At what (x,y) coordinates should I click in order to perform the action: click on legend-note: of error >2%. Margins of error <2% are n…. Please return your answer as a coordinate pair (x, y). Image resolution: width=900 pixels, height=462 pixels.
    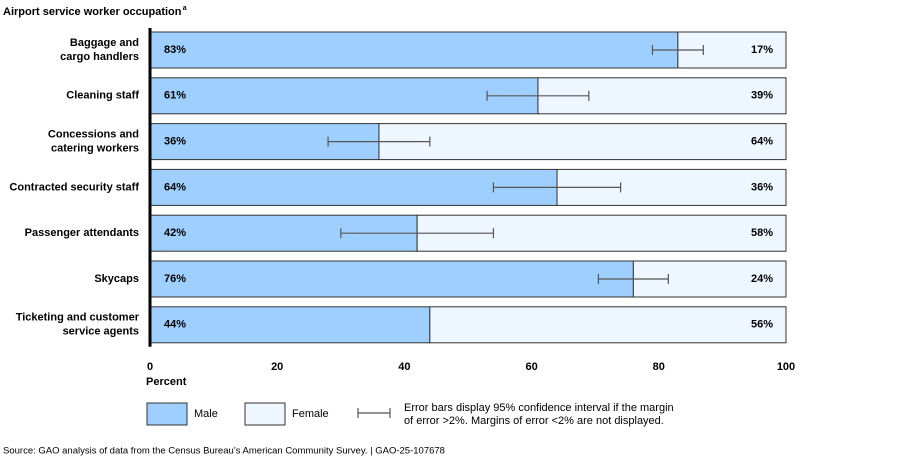
    Looking at the image, I should click on (534, 421).